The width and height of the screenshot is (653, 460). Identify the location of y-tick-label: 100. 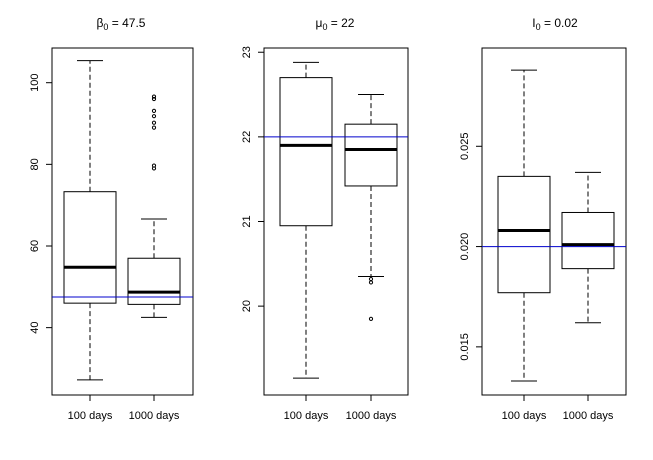
(35, 83).